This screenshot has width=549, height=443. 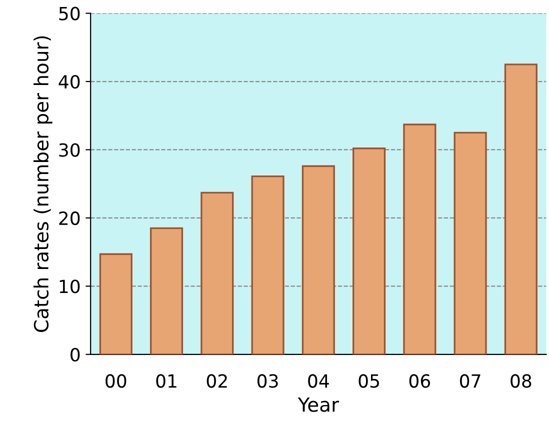 What do you see at coordinates (75, 355) in the screenshot?
I see `y-tick-label: 0` at bounding box center [75, 355].